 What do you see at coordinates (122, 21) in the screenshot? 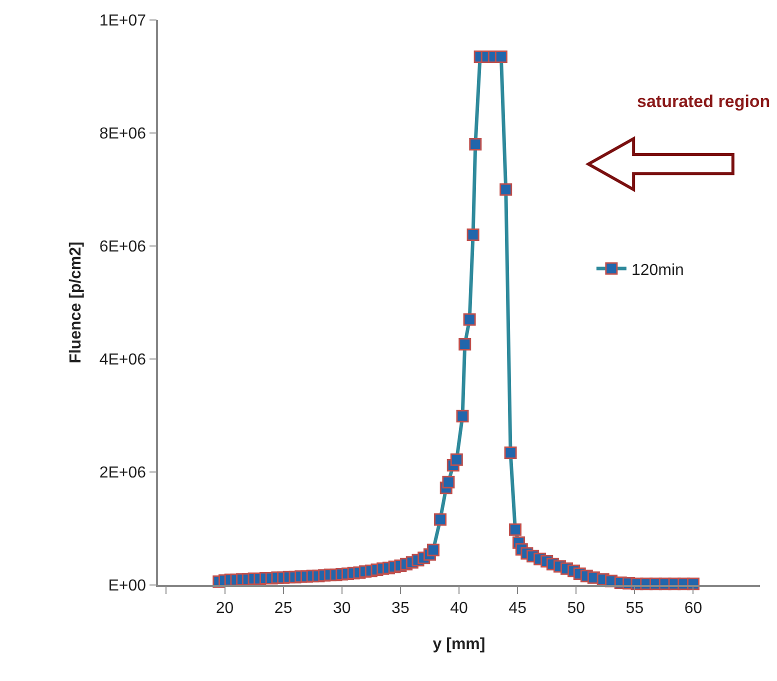
I see `y-tick-label: 1E+07` at bounding box center [122, 21].